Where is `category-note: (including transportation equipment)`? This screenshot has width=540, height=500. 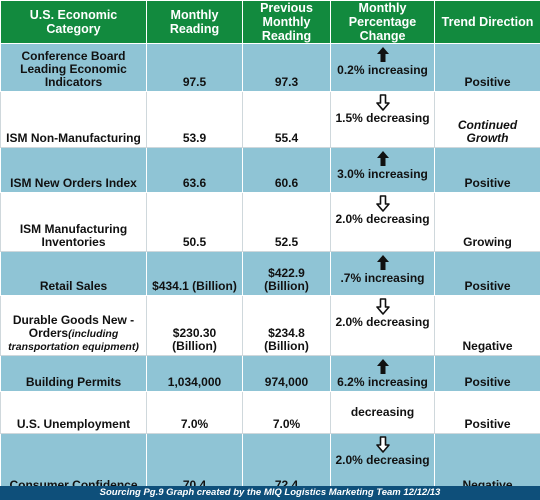 category-note: (including transportation equipment) is located at coordinates (73, 340).